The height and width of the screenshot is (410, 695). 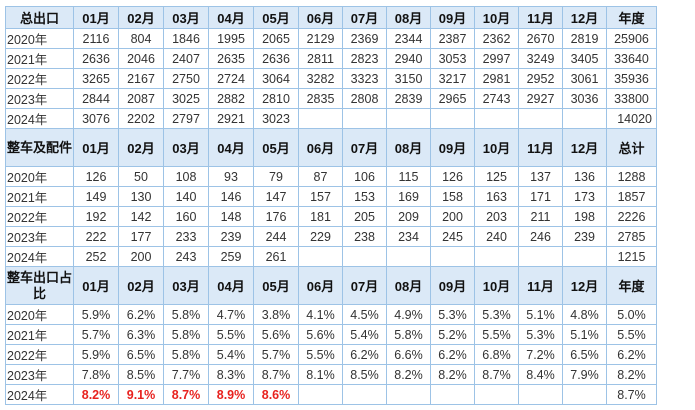 I want to click on row-label: 2022年, so click(x=39, y=354).